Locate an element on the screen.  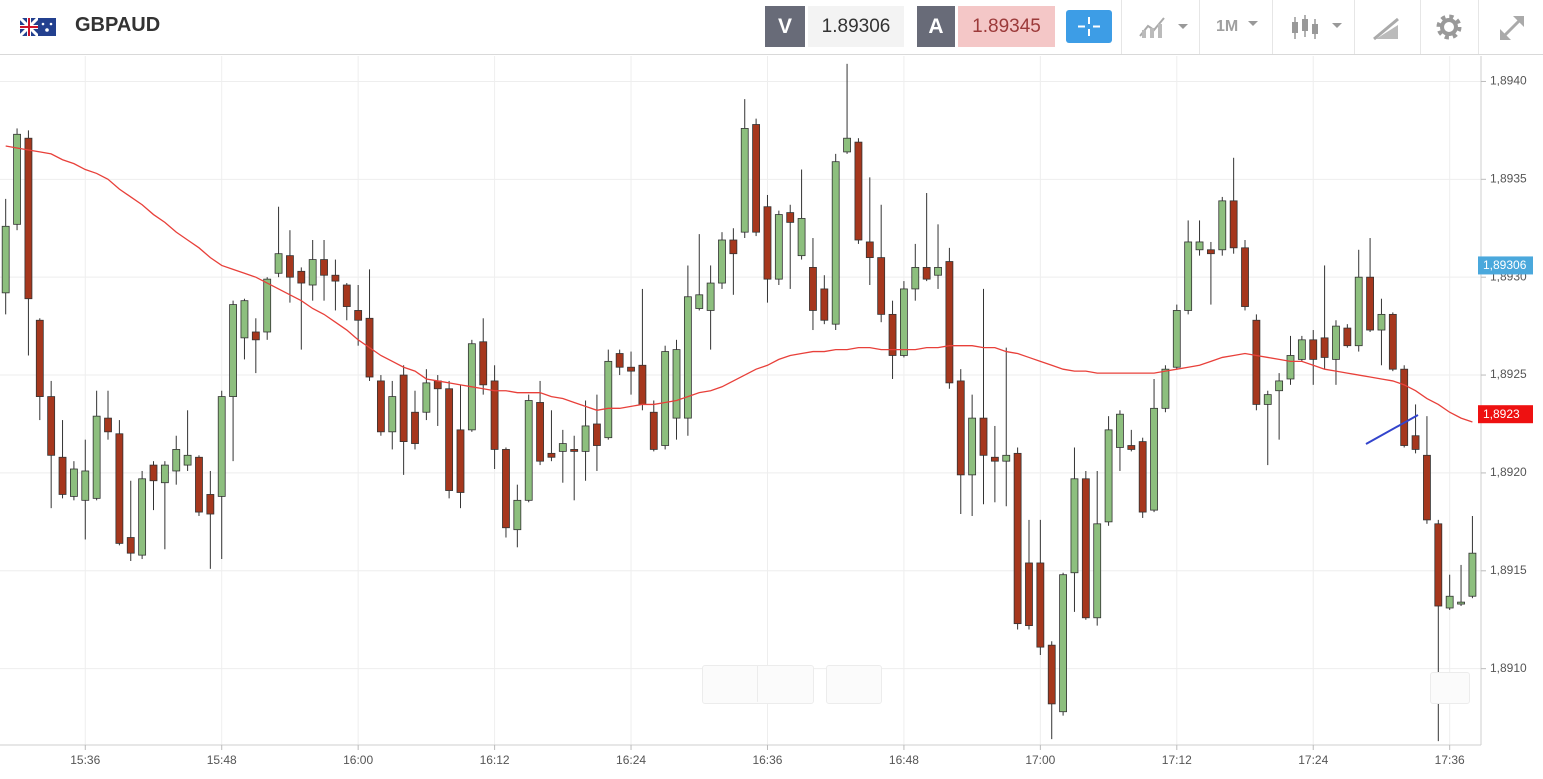
x-tick-label: 15:36 is located at coordinates (85, 760).